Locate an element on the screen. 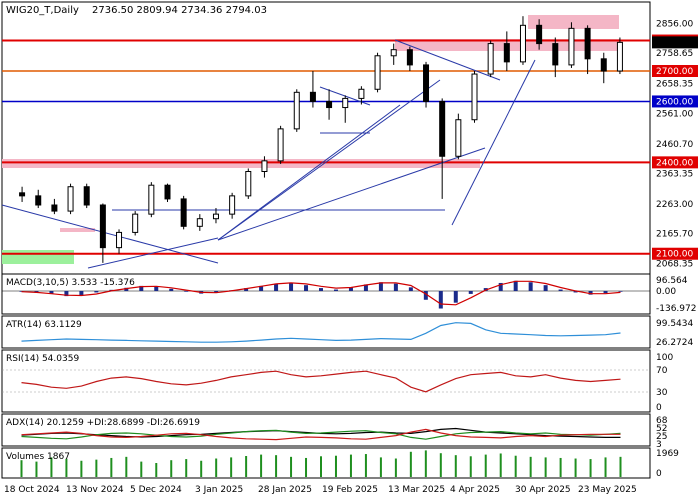  macd-scale-zero: 0.00 is located at coordinates (666, 292).